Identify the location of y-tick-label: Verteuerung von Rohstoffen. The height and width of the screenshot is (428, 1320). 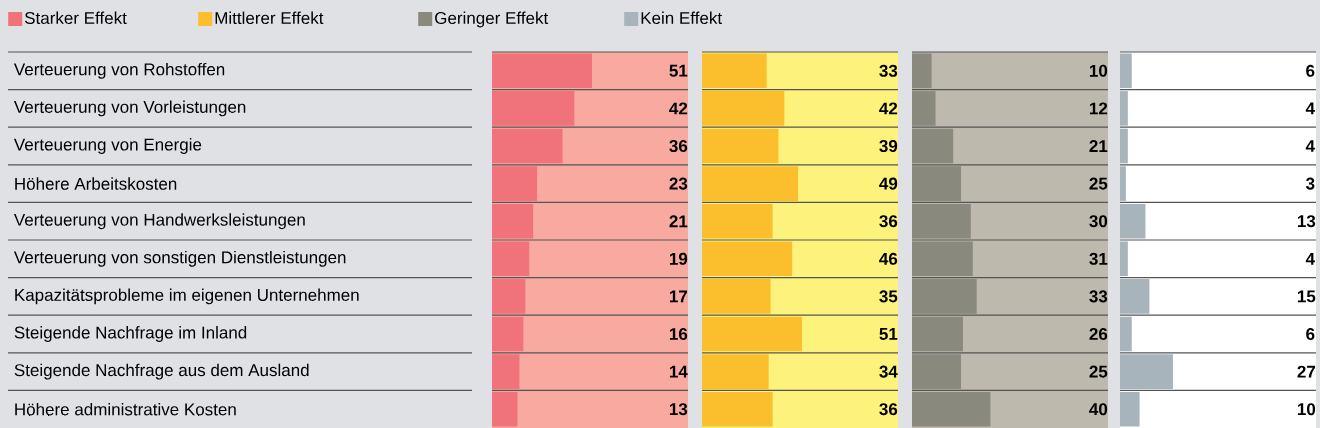
(119, 70).